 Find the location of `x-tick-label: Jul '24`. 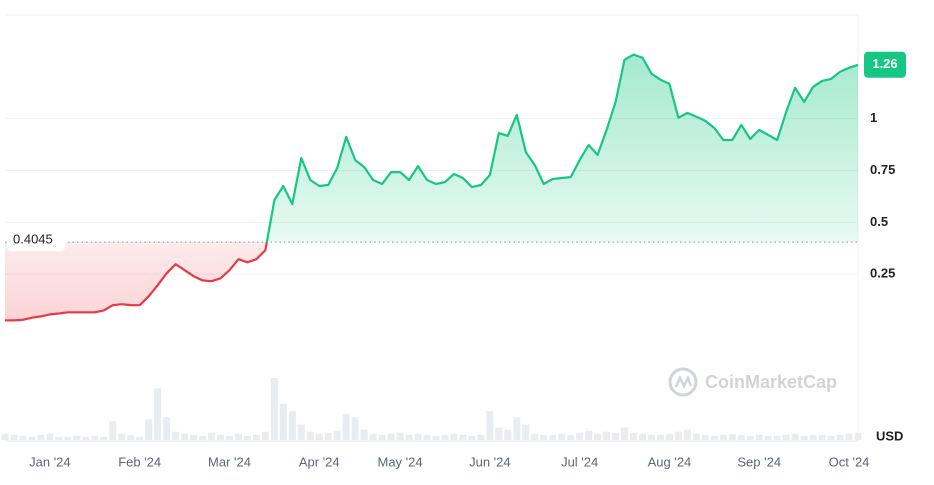

x-tick-label: Jul '24 is located at coordinates (579, 461).